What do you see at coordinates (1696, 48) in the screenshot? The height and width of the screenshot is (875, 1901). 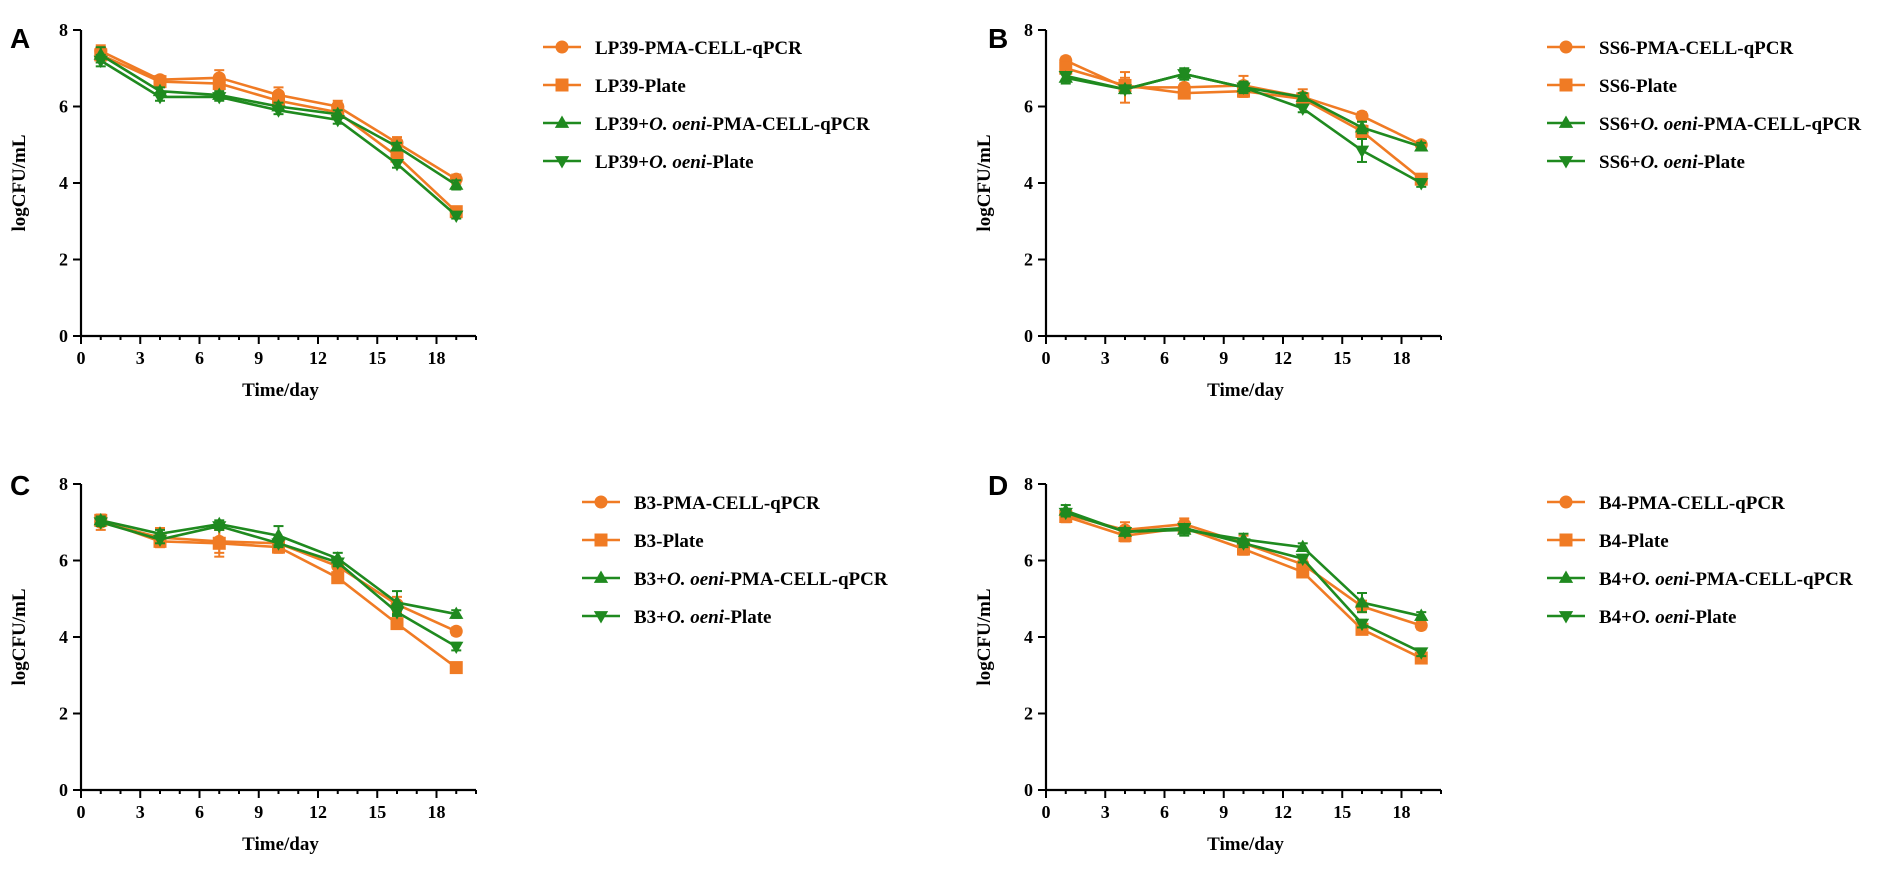 I see `legend-label: SS6-PMA-CELL-qPCR` at bounding box center [1696, 48].